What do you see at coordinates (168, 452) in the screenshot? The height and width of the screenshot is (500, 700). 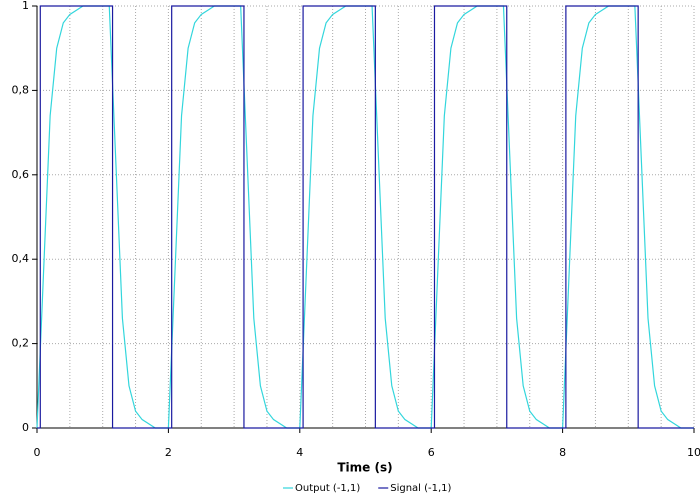 I see `x-tick-label: 2` at bounding box center [168, 452].